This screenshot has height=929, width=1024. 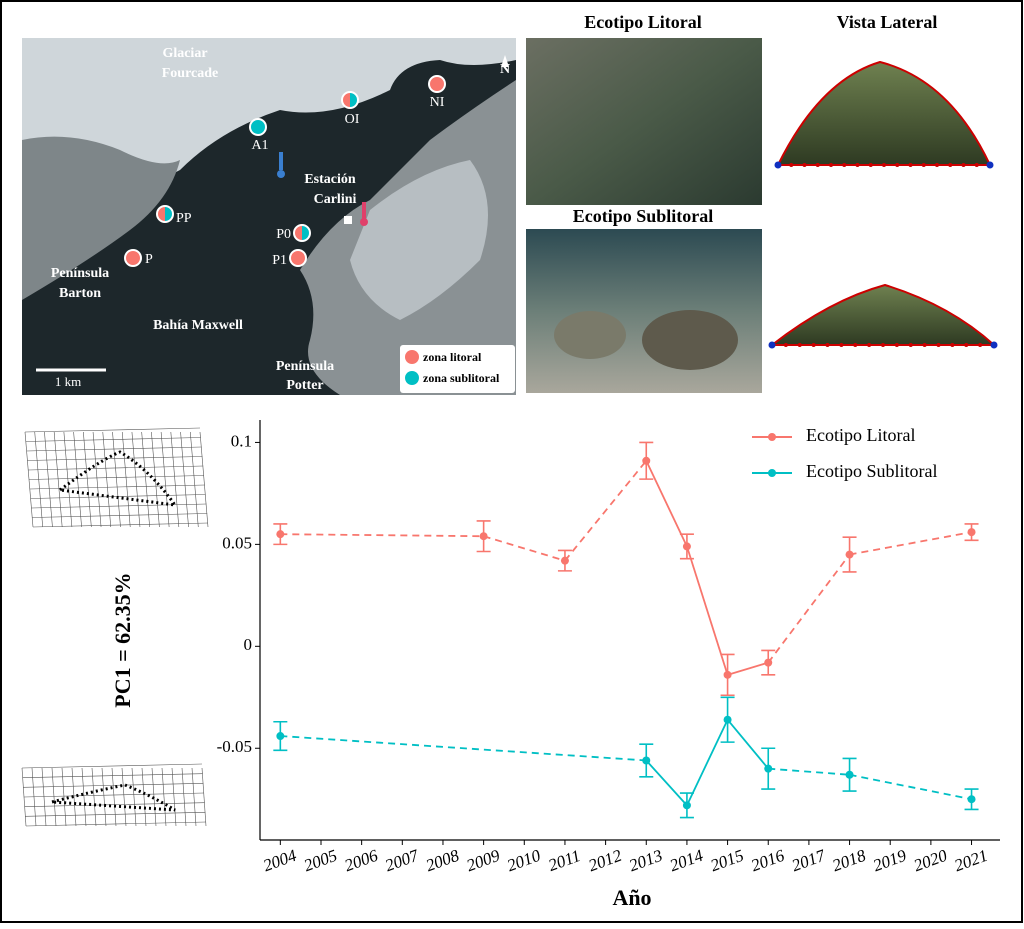 I want to click on x-tick-label: 2005, so click(x=320, y=860).